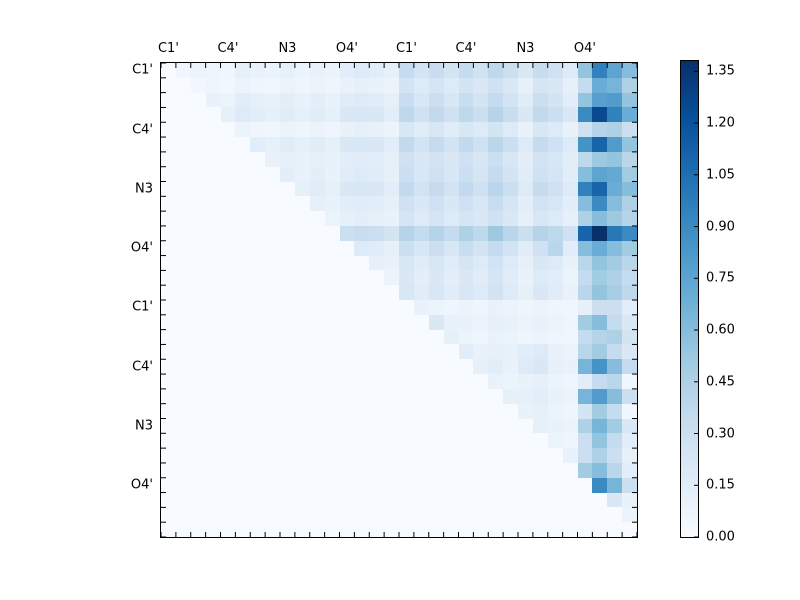  I want to click on colorbar-tick-label: 1.35, so click(720, 71).